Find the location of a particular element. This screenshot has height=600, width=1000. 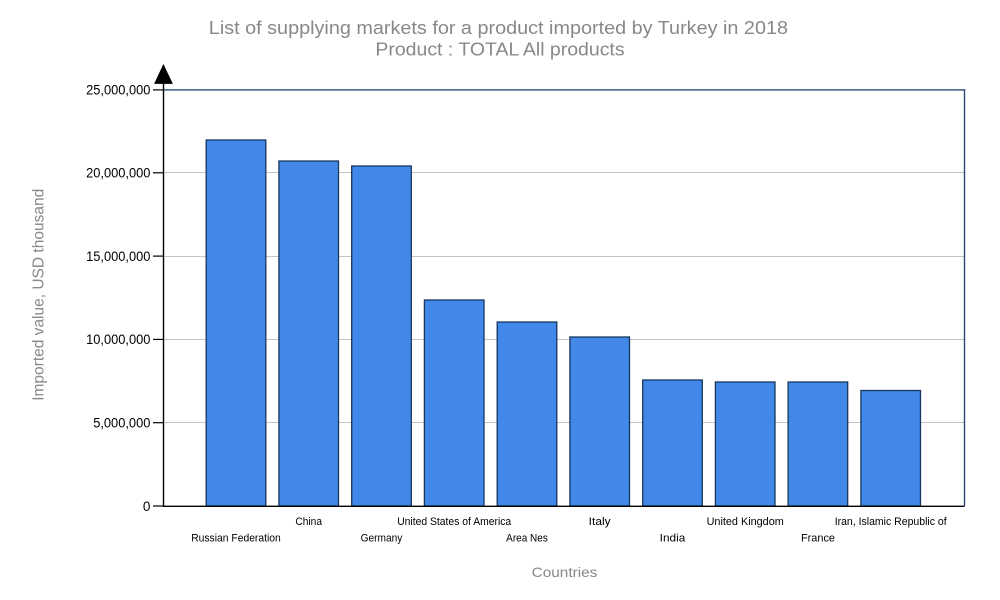

svg-text: 10,000,000 is located at coordinates (118, 339).